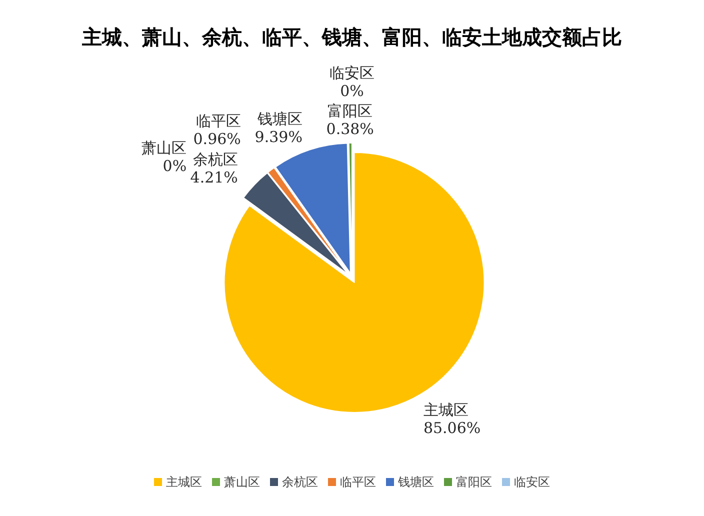 Image resolution: width=704 pixels, height=516 pixels. I want to click on title: 主城、萧山、余杭、临平、钱塘、富阳、临安土地成交额占比, so click(352, 37).